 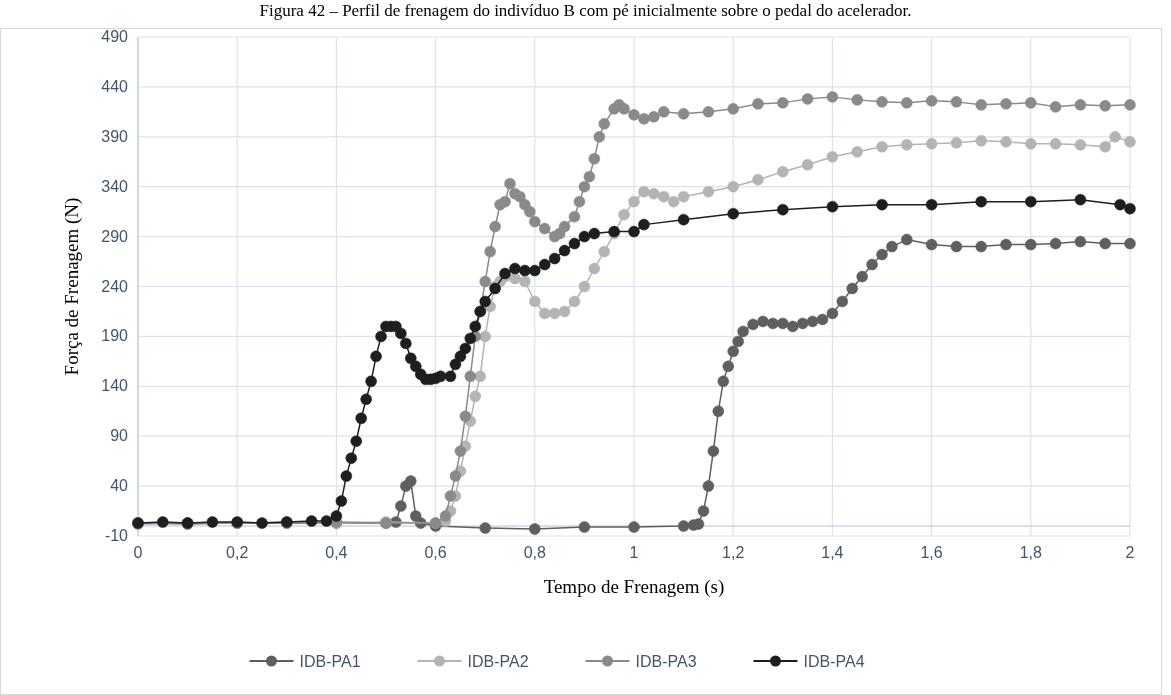 What do you see at coordinates (498, 661) in the screenshot?
I see `legend-label: IDB-PA2` at bounding box center [498, 661].